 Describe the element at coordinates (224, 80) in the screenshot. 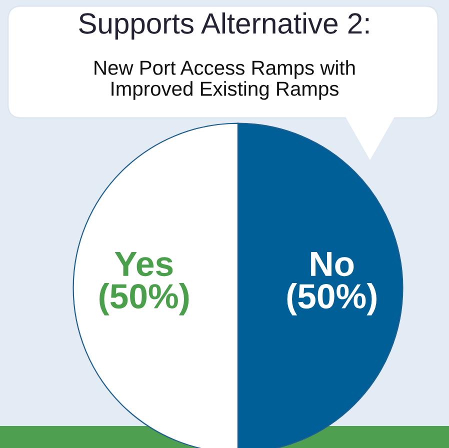

I see `chart-subtitle: New Port Access Ramps with Improved Existing Ramps` at that location.